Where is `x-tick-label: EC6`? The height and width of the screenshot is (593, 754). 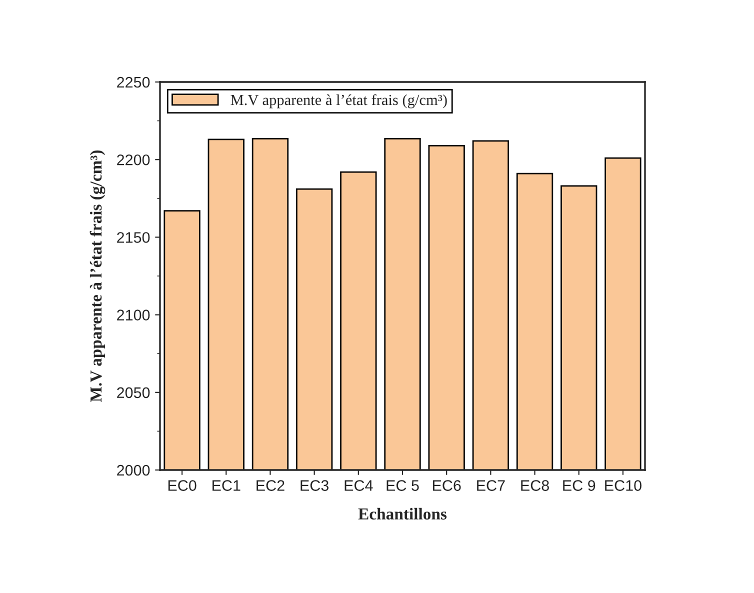
x-tick-label: EC6 is located at coordinates (446, 485).